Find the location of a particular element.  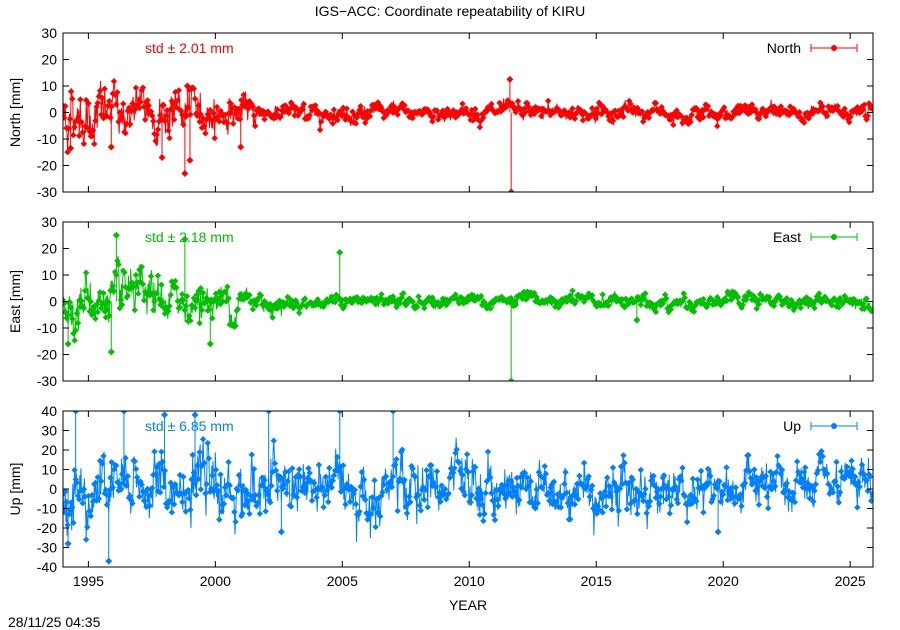

x-tick-label: 2010 is located at coordinates (469, 581).